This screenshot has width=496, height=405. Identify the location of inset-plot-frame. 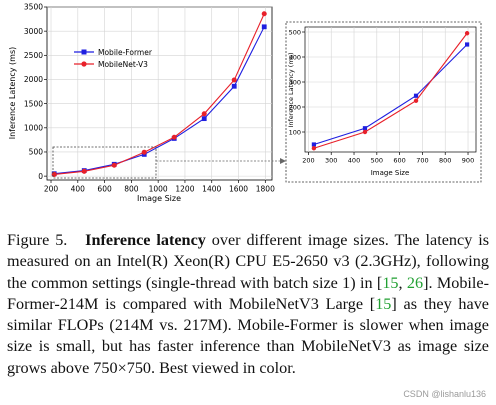
(390, 89).